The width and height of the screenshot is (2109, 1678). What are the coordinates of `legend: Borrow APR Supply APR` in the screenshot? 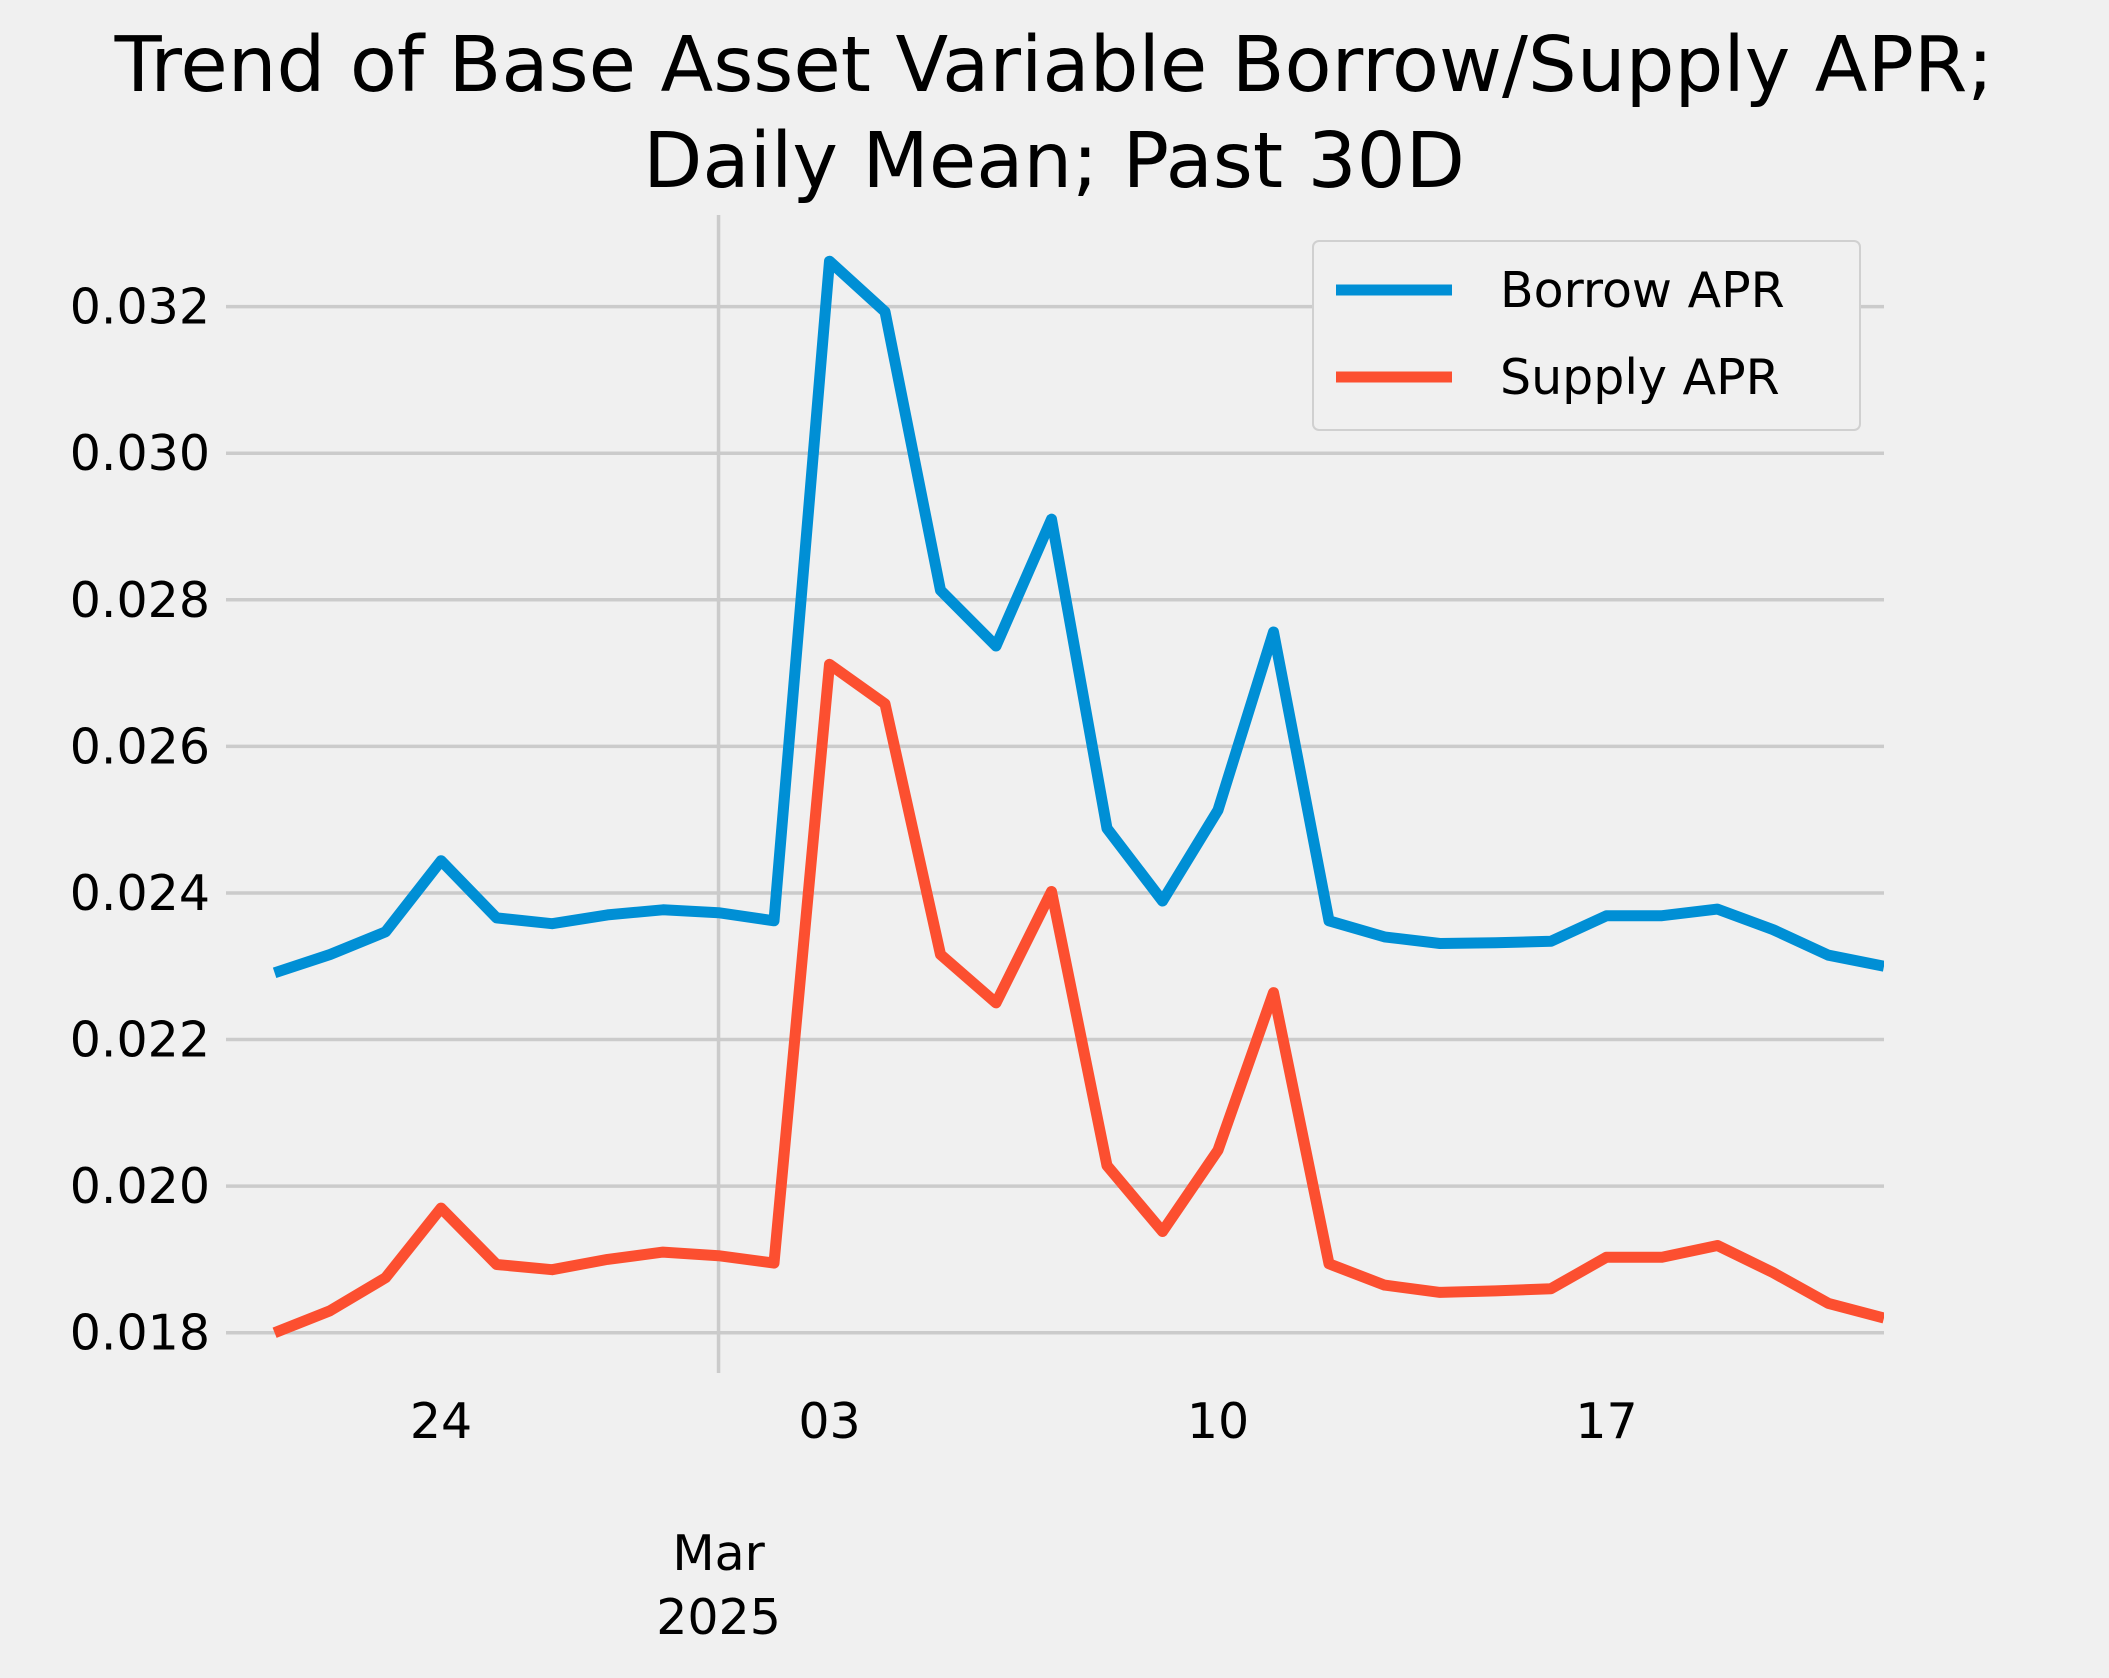 It's located at (1586, 335).